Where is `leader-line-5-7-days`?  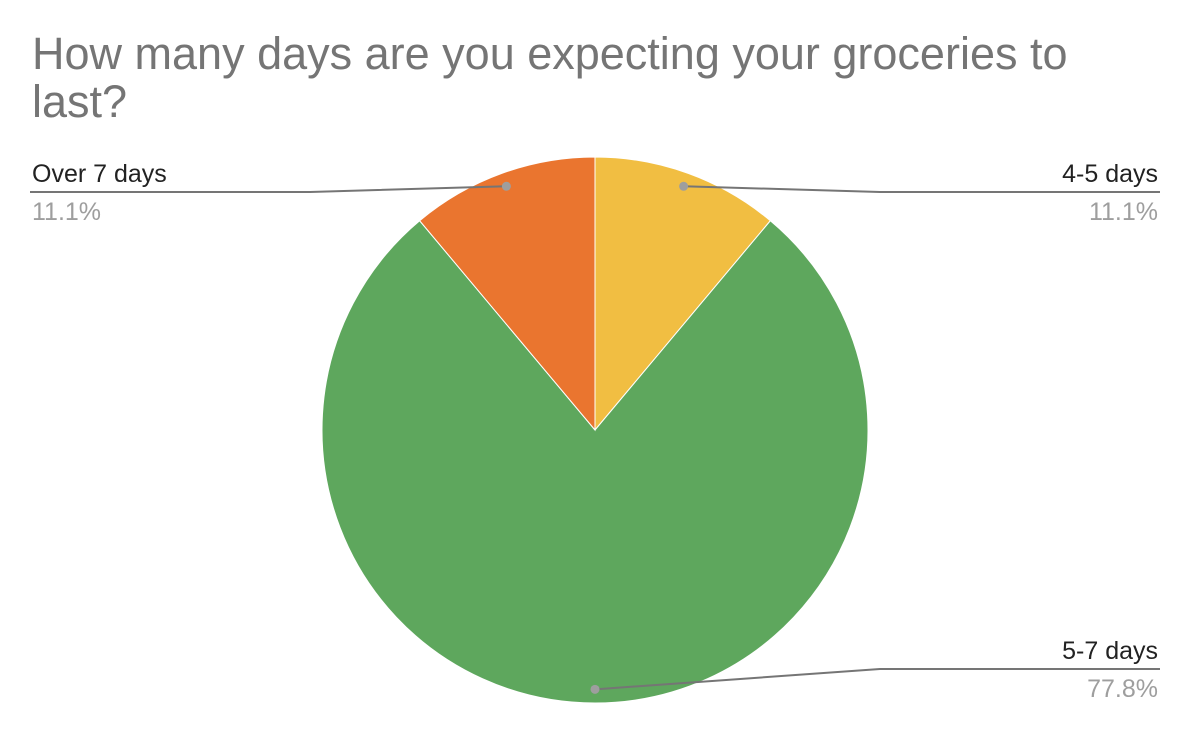 leader-line-5-7-days is located at coordinates (877, 679).